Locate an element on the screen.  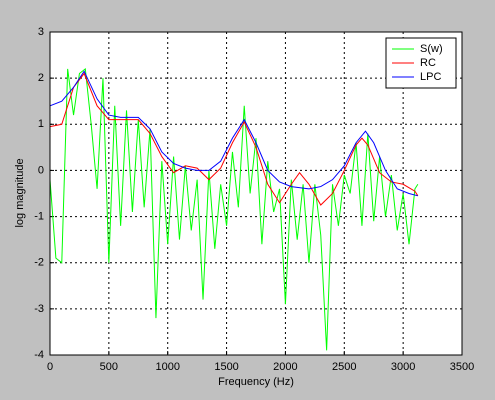
x-tick-label: 0 is located at coordinates (50, 367).